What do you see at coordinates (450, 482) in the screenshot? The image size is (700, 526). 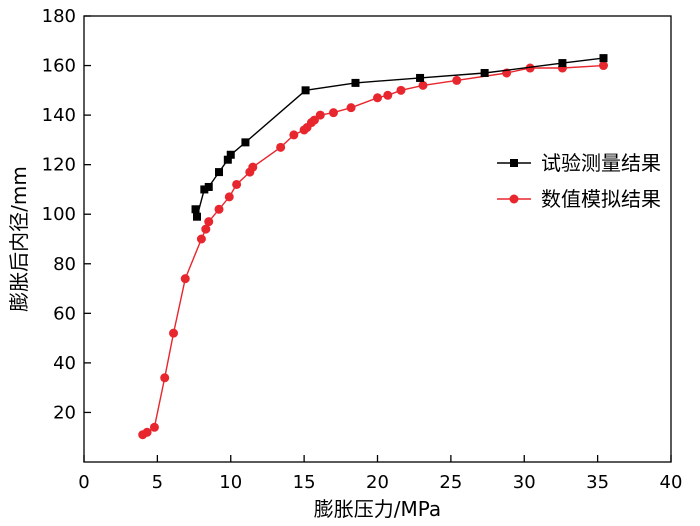 I see `x-tick-label: 25` at bounding box center [450, 482].